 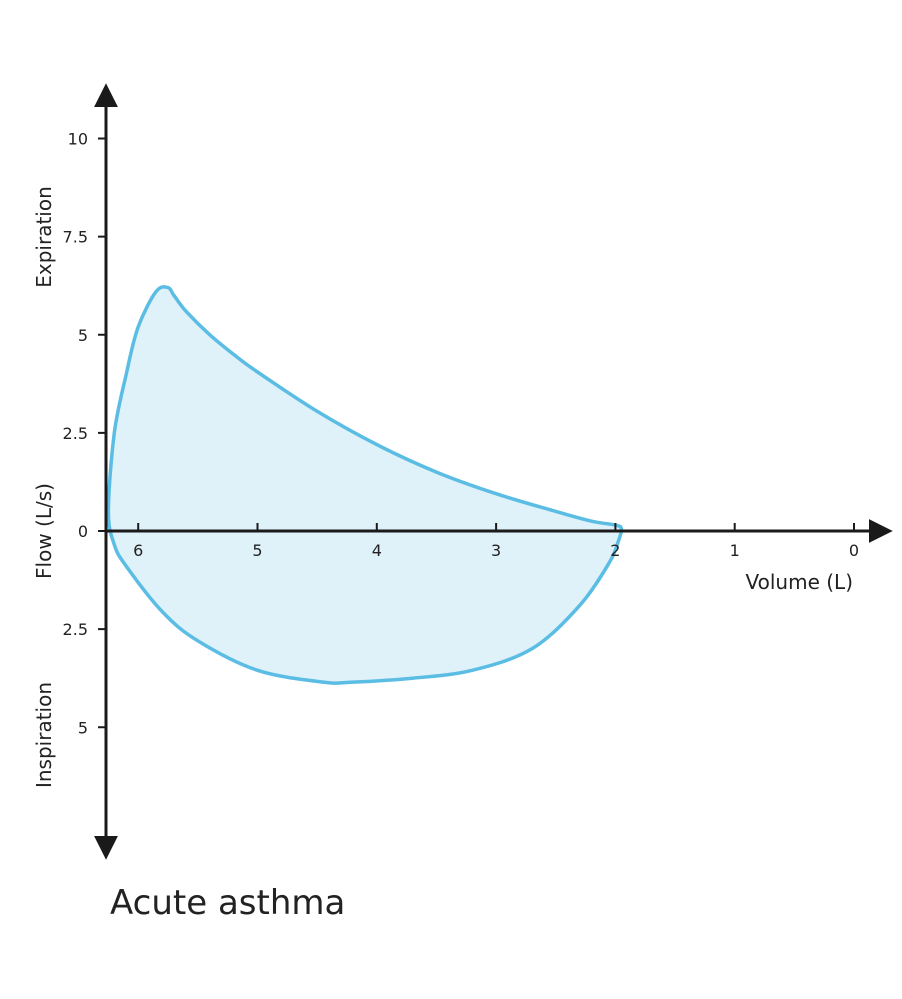 I want to click on x-axis-title: Volume (L), so click(x=800, y=582).